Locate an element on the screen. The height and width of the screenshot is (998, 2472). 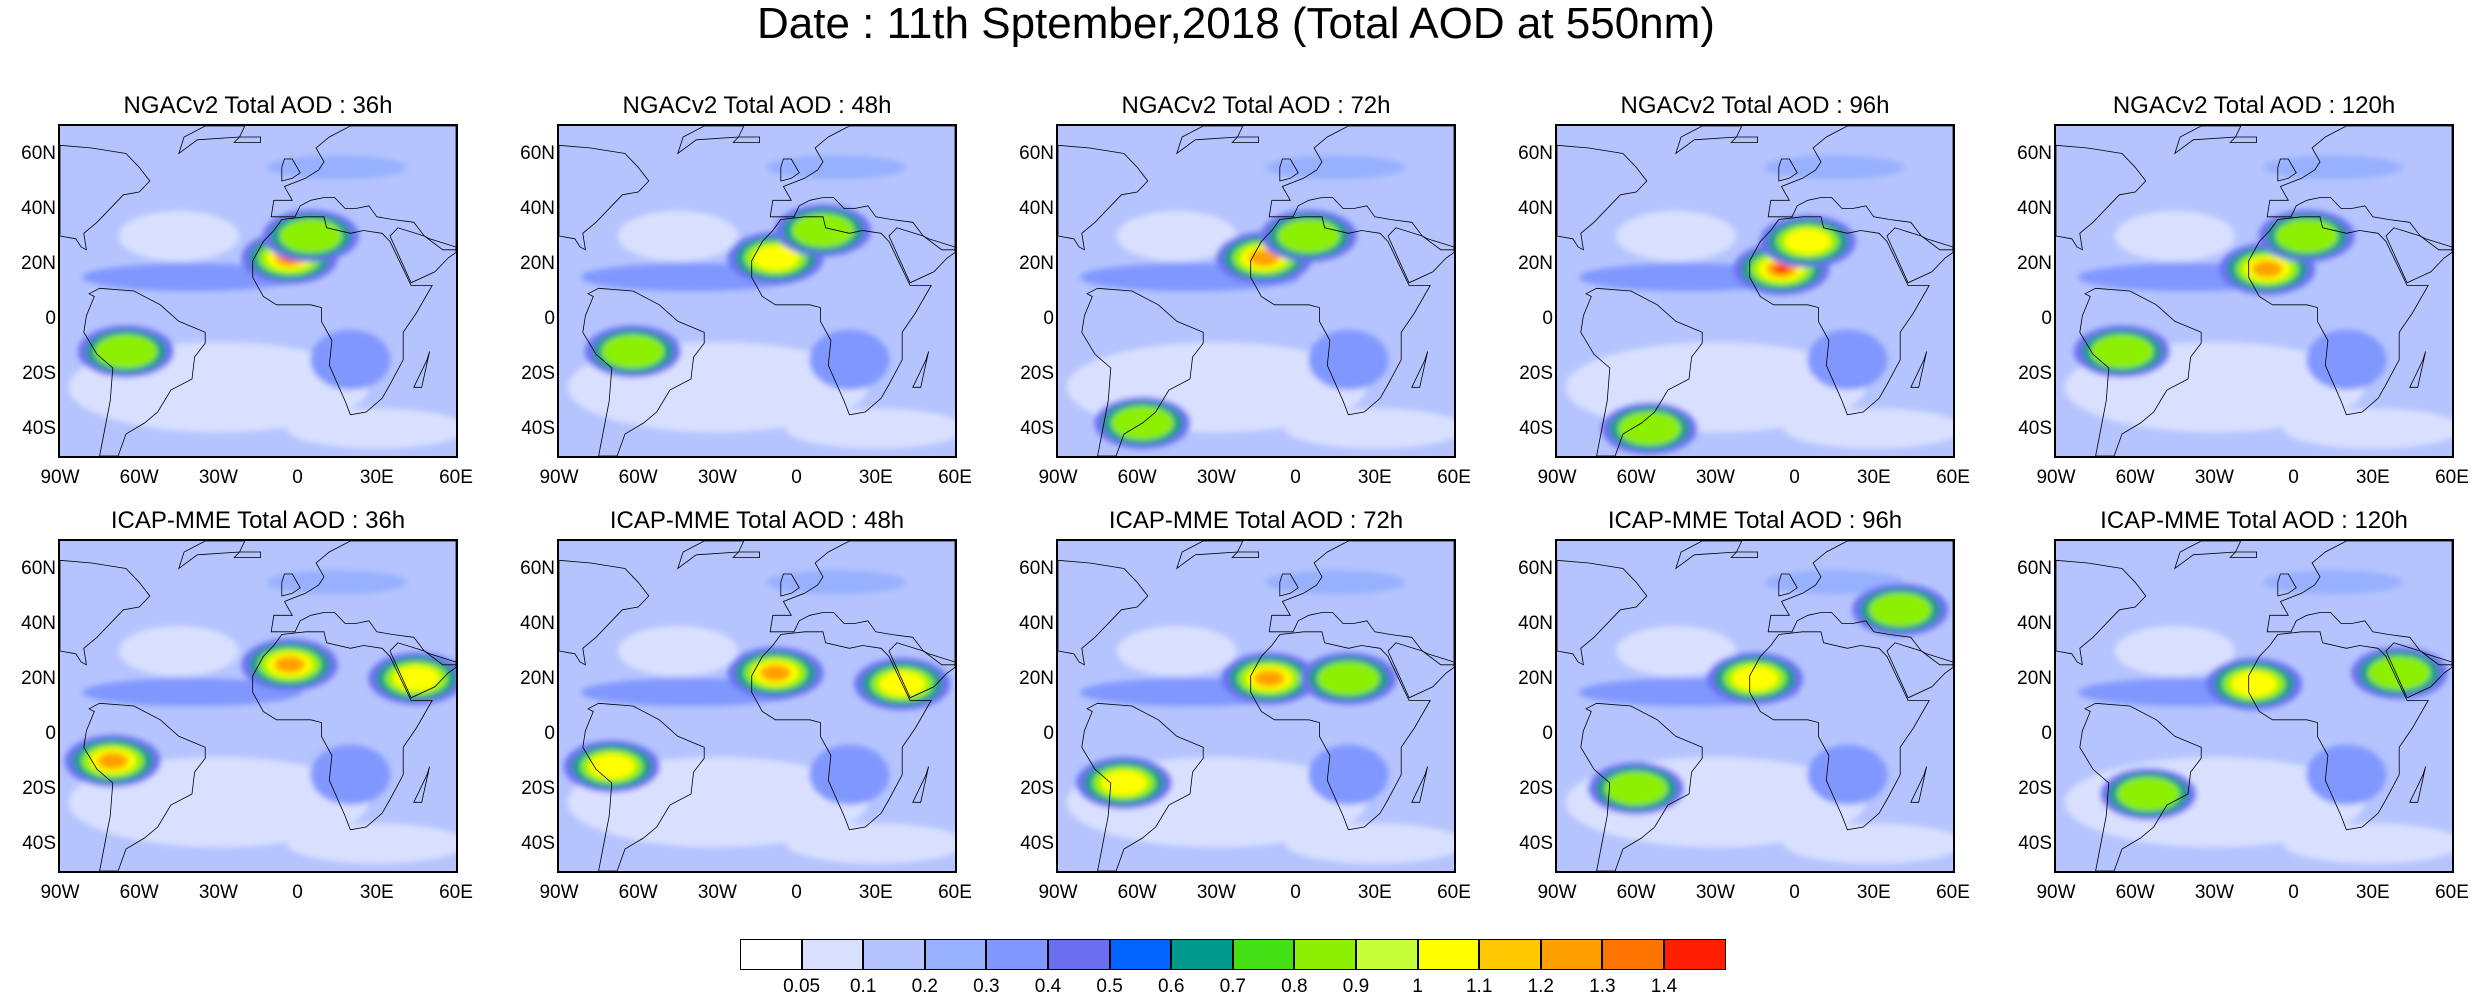
panel-title: ICAP-MME Total AOD : 96h is located at coordinates (1755, 520).